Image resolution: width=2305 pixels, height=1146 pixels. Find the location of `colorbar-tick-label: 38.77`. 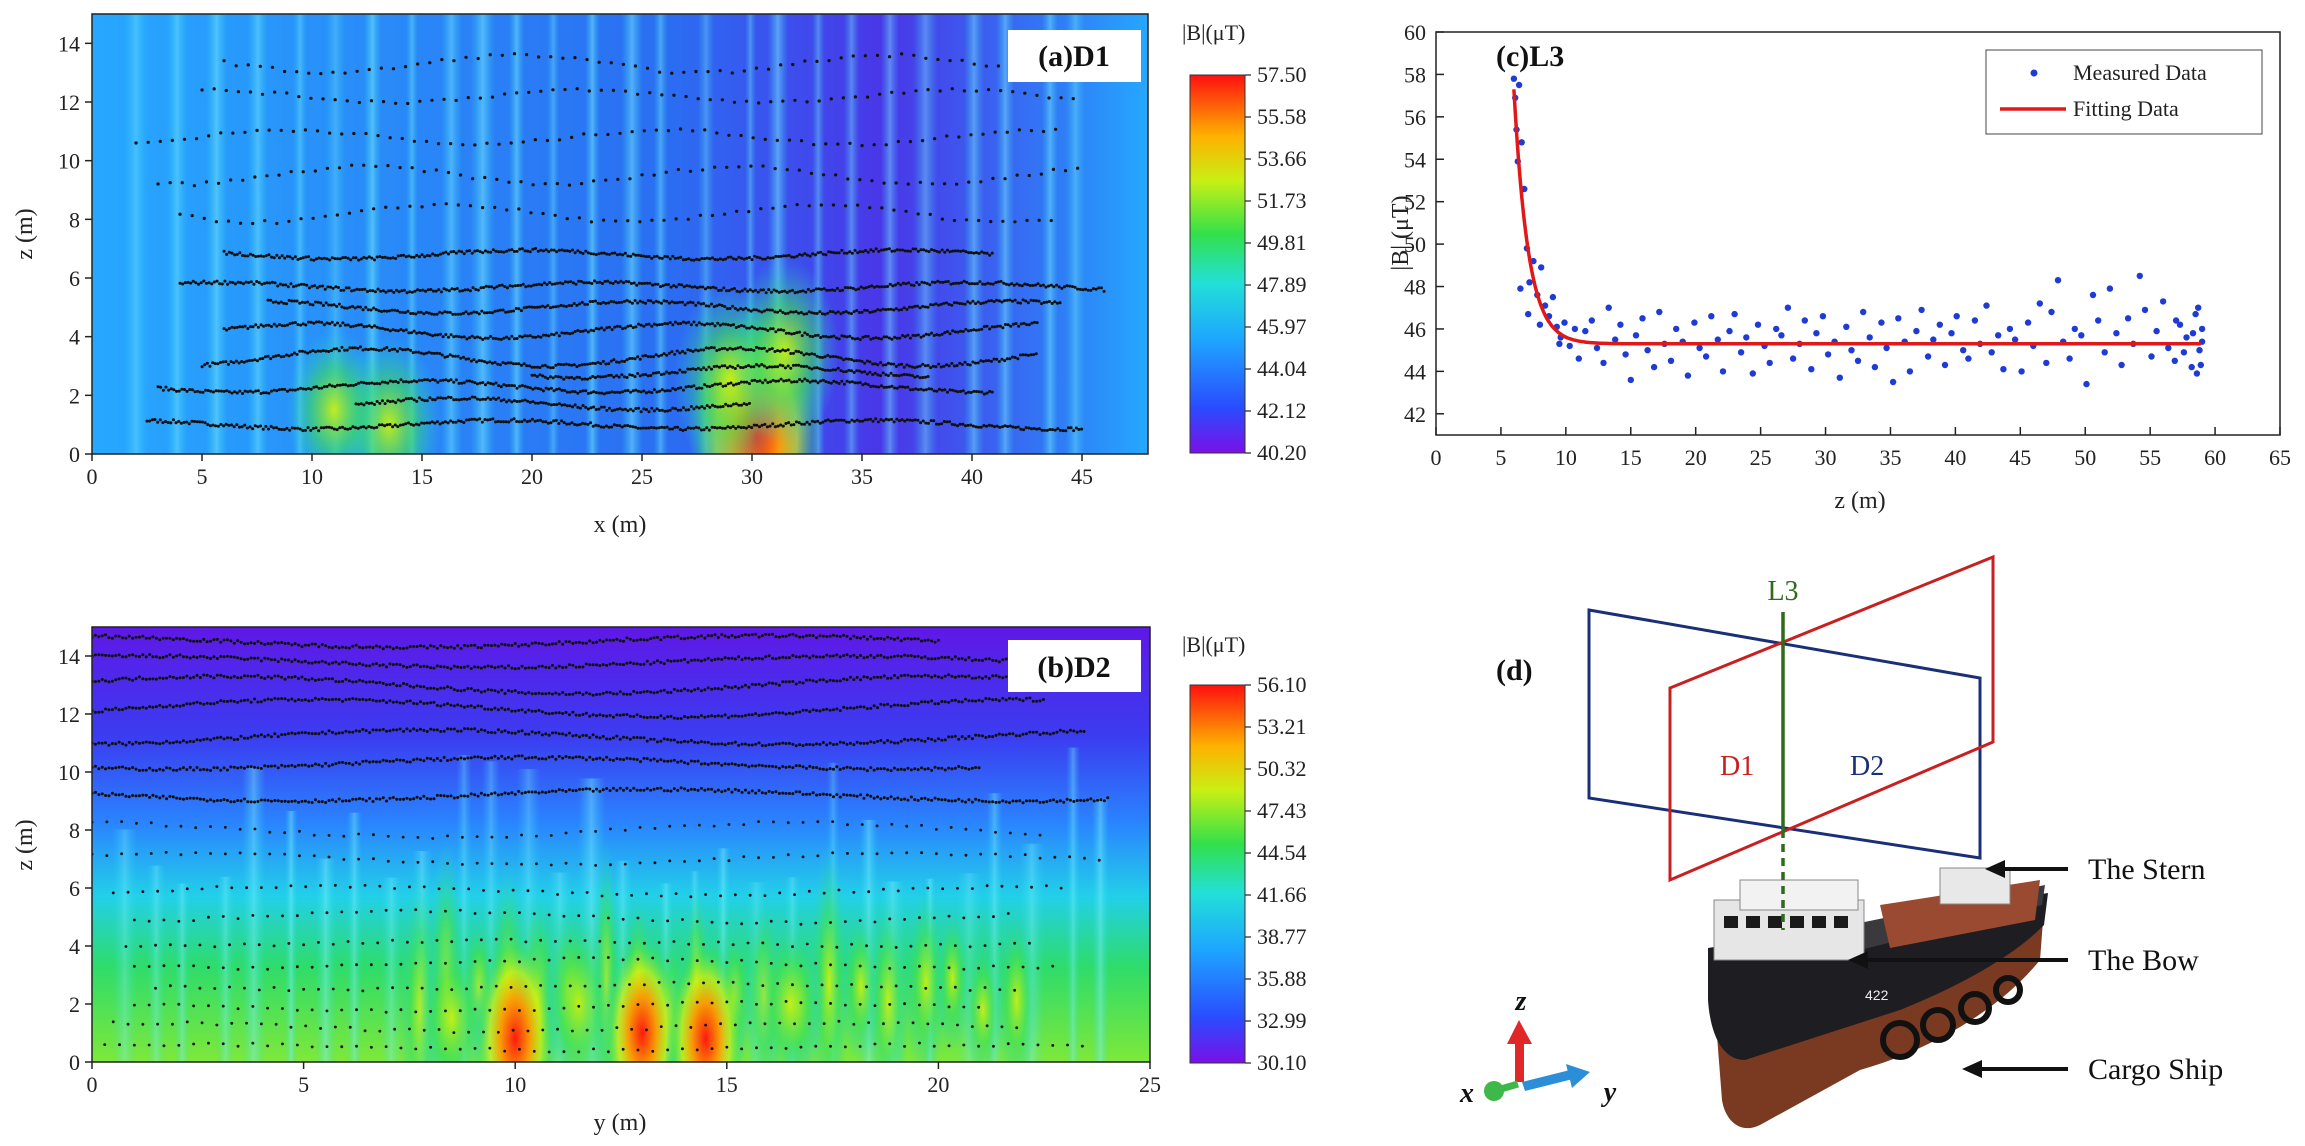

colorbar-tick-label: 38.77 is located at coordinates (1282, 936).